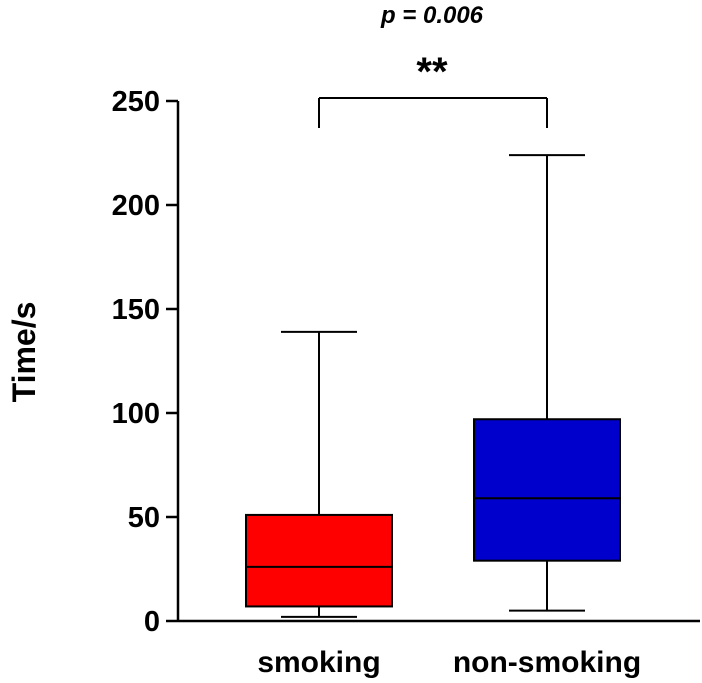  Describe the element at coordinates (547, 383) in the screenshot. I see `box-non-smoking` at that location.